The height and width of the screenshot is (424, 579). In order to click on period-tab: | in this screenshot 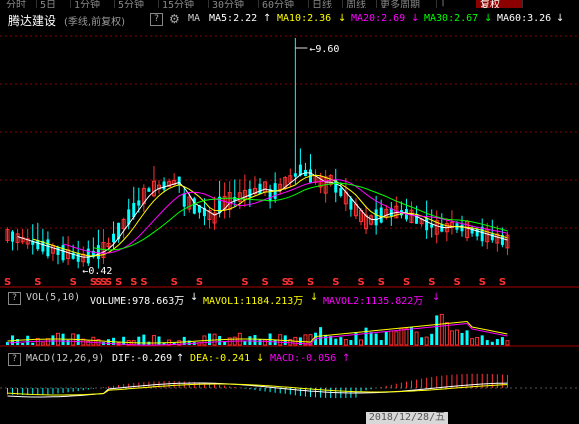, I will do `click(456, 4)`.